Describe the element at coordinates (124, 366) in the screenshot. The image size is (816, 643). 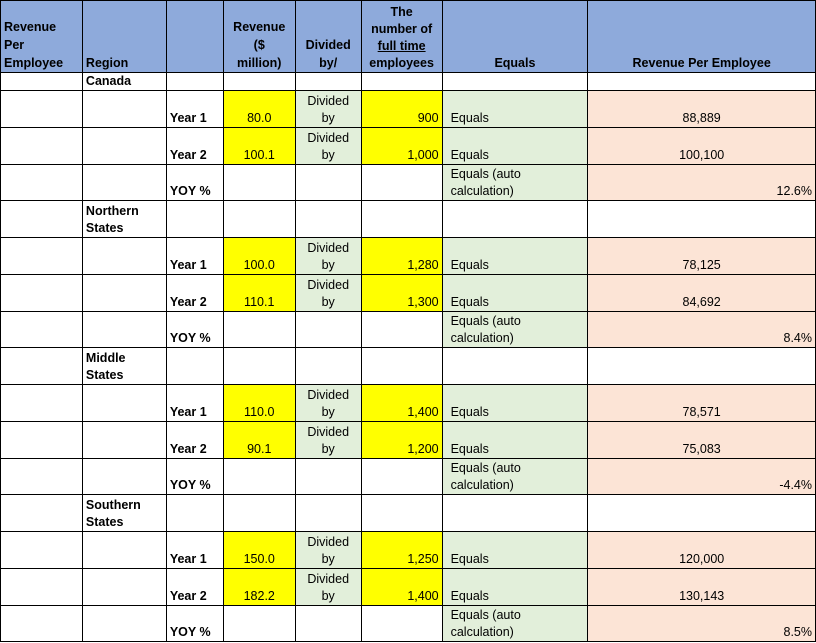
I see `region-name: Middle States` at that location.